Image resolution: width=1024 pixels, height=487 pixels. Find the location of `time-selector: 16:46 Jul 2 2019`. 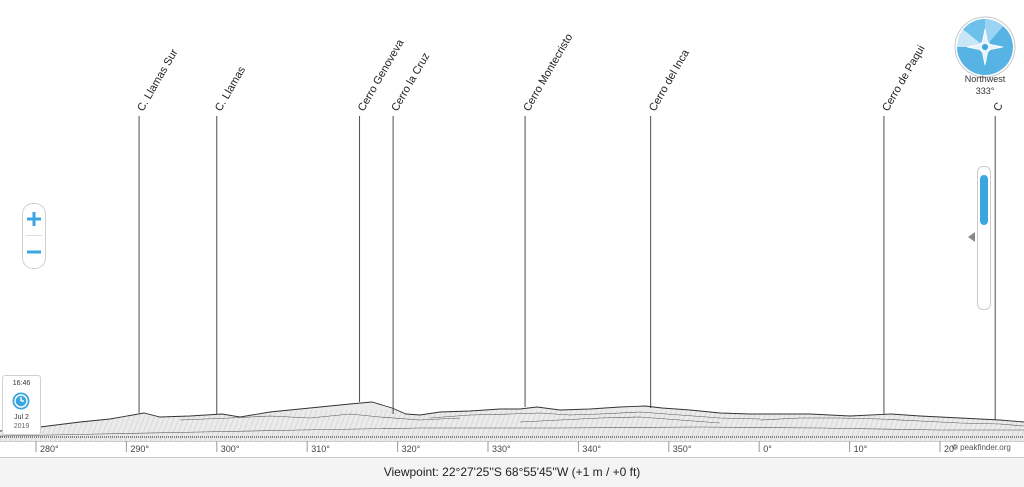

time-selector: 16:46 Jul 2 2019 is located at coordinates (21, 405).